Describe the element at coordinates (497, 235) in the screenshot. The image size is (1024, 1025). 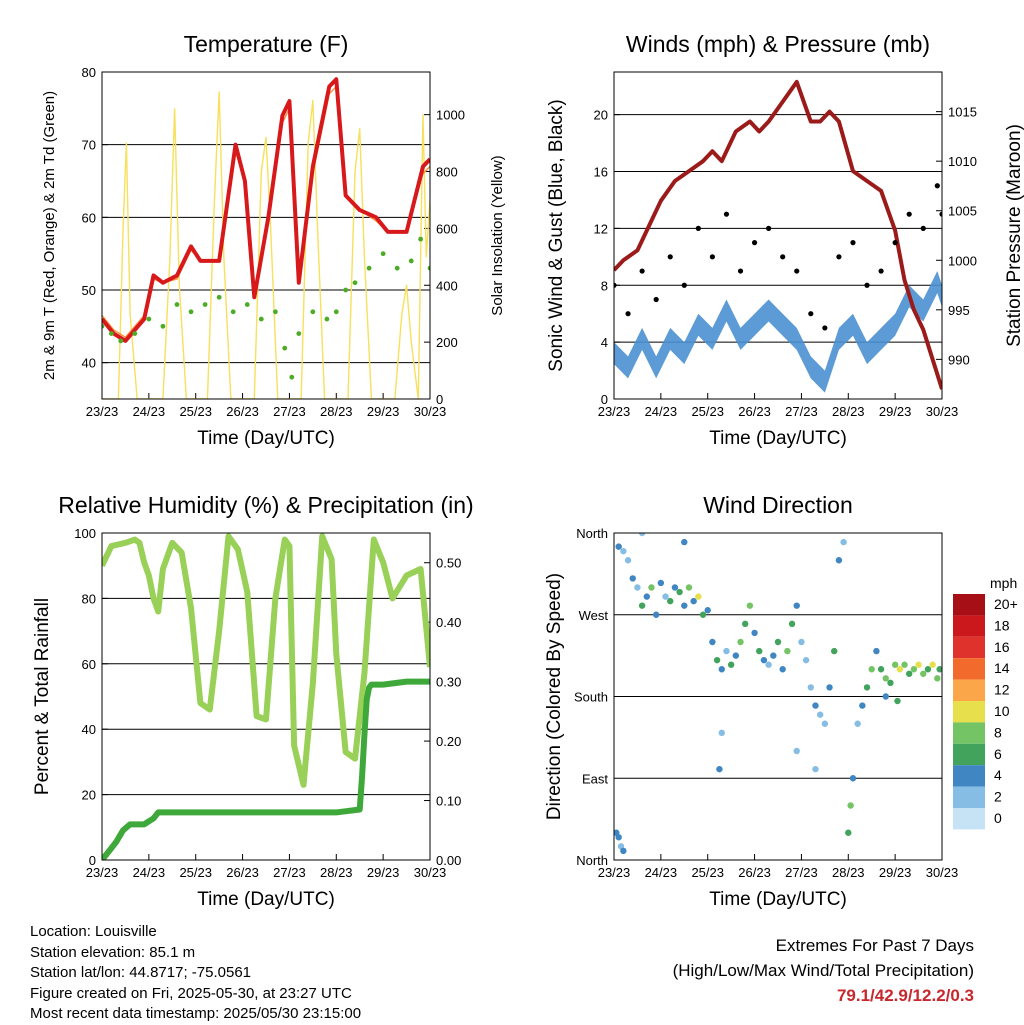
I see `y-right-axis-label: Solar Insolation (Yellow)` at that location.